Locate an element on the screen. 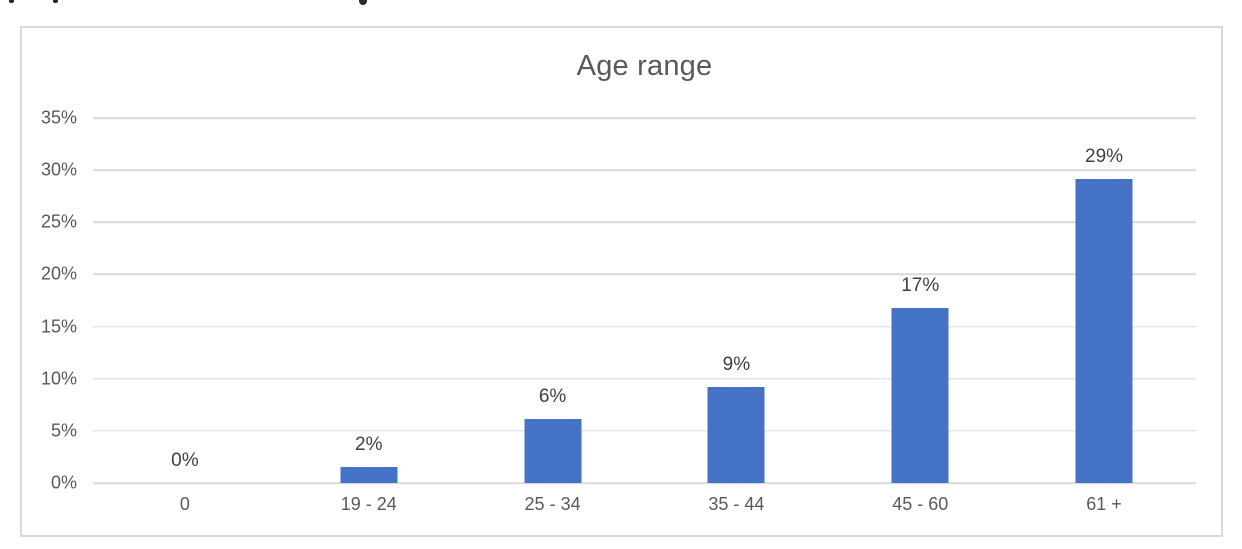 Image resolution: width=1242 pixels, height=549 pixels. bar-value-label: 0% is located at coordinates (185, 460).